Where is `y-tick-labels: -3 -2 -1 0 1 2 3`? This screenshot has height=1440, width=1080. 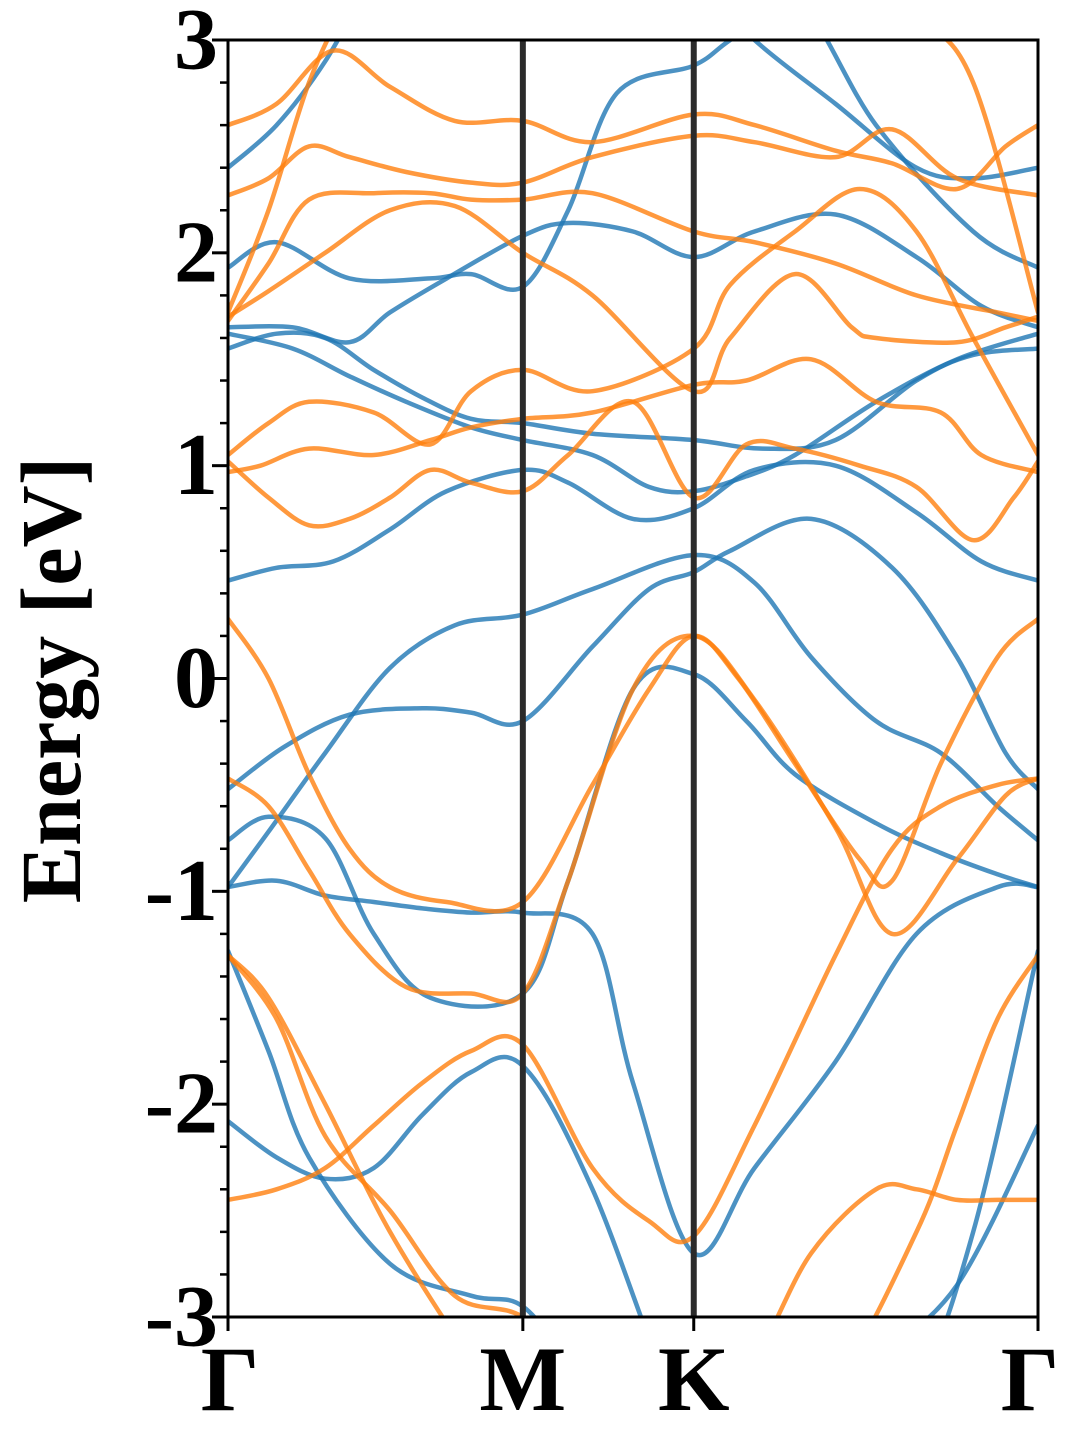
y-tick-labels: -3 -2 -1 0 1 2 3 is located at coordinates (181, 683).